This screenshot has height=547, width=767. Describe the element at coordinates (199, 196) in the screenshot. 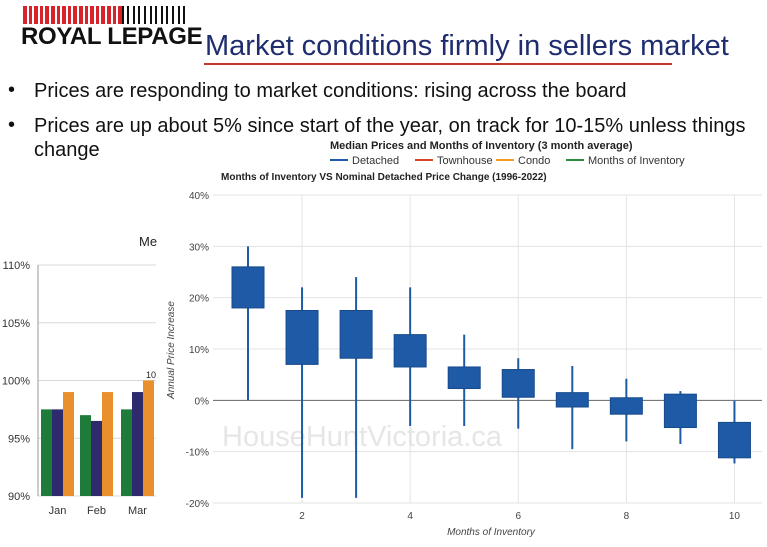

I see `y-tick-label: 40%` at that location.